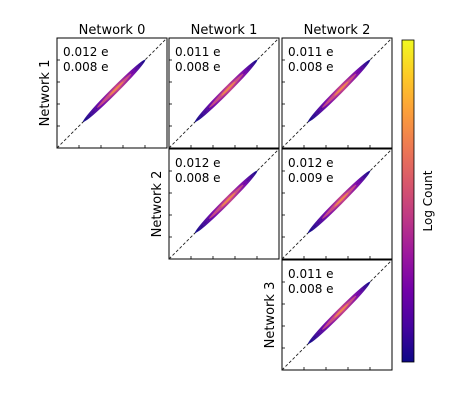 This screenshot has width=474, height=405. What do you see at coordinates (45, 93) in the screenshot?
I see `row-label-0: Network 1` at bounding box center [45, 93].